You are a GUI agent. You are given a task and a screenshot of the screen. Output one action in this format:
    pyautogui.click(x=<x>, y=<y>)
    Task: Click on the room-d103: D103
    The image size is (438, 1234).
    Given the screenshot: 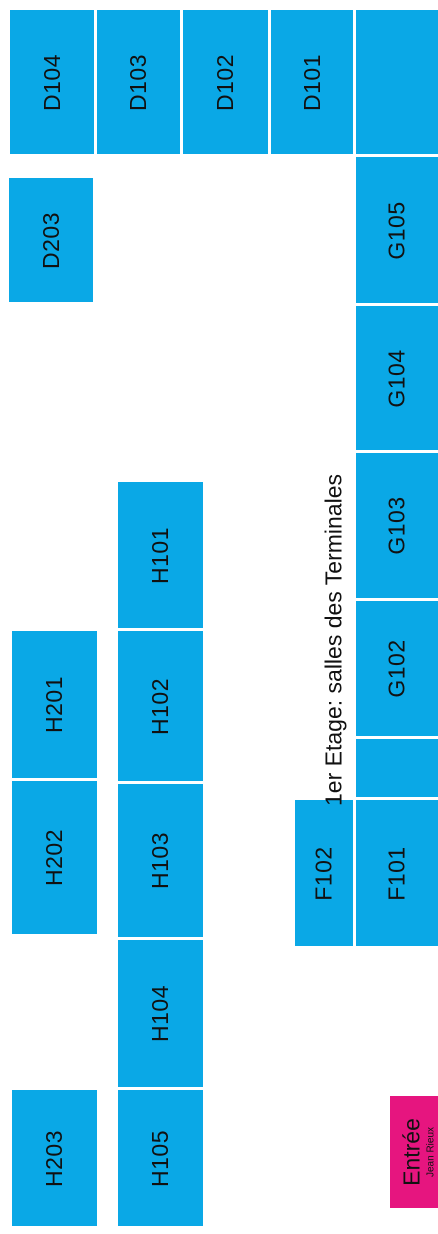 What is the action you would take?
    pyautogui.click(x=138, y=82)
    